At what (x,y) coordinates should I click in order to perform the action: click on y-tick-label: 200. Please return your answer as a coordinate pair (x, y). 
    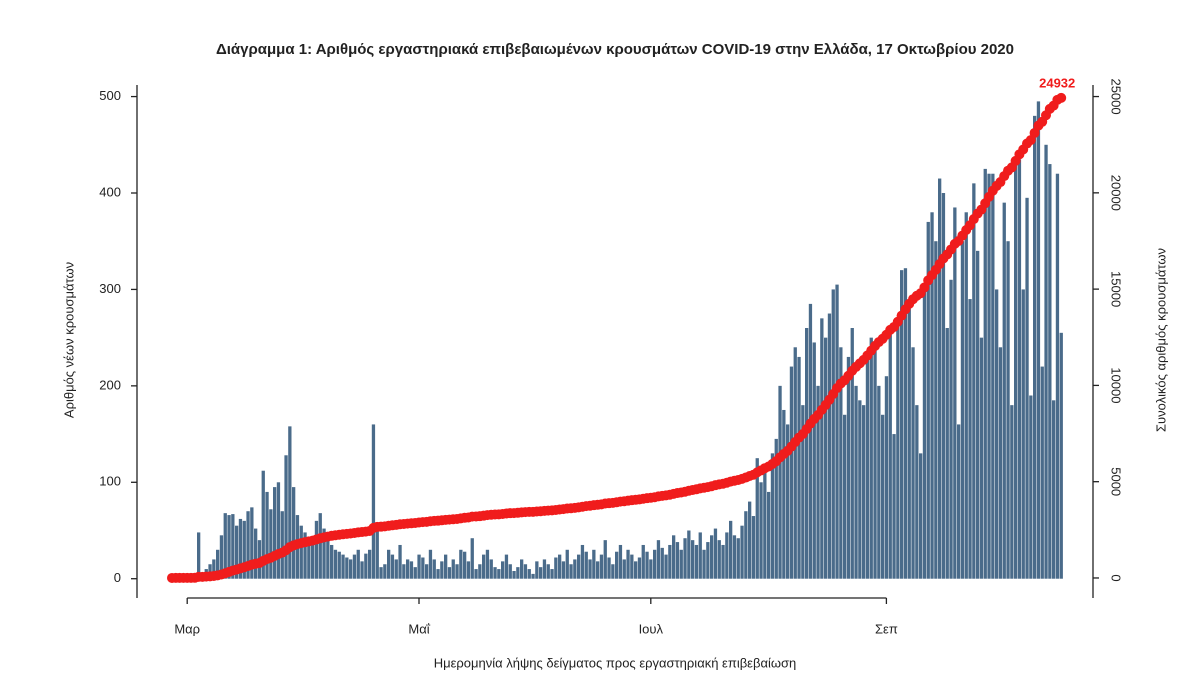
    Looking at the image, I should click on (110, 384).